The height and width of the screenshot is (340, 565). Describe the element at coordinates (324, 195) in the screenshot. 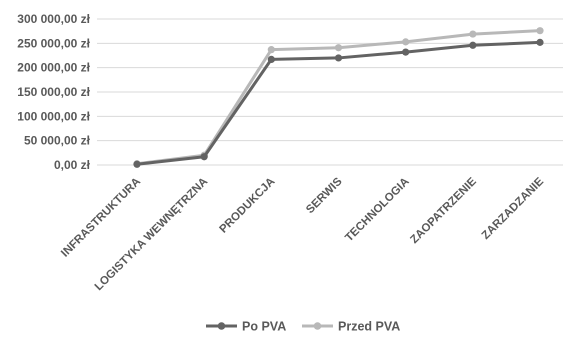

I see `x-tick-label: SERWIS` at that location.